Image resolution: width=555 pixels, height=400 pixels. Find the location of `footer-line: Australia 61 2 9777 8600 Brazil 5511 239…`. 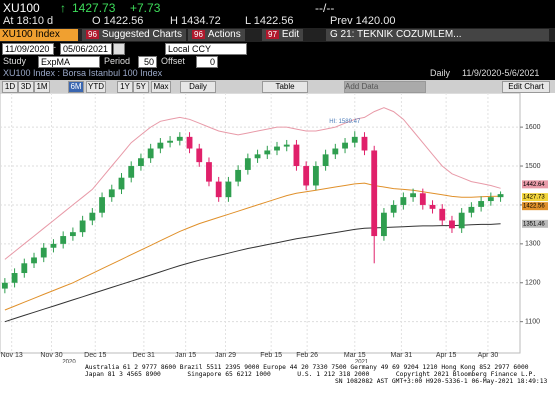

footer-line: Australia 61 2 9777 8600 Brazil 5511 239… is located at coordinates (307, 367).